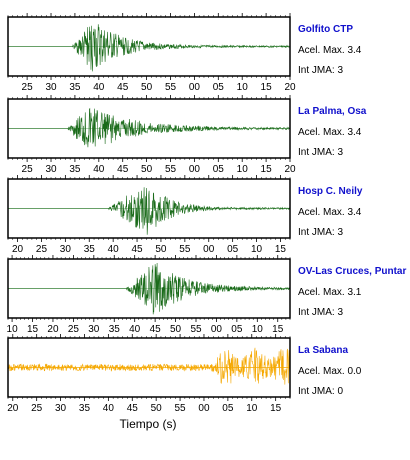 The height and width of the screenshot is (460, 410). What do you see at coordinates (323, 350) in the screenshot?
I see `station-name: La Sabana` at bounding box center [323, 350].